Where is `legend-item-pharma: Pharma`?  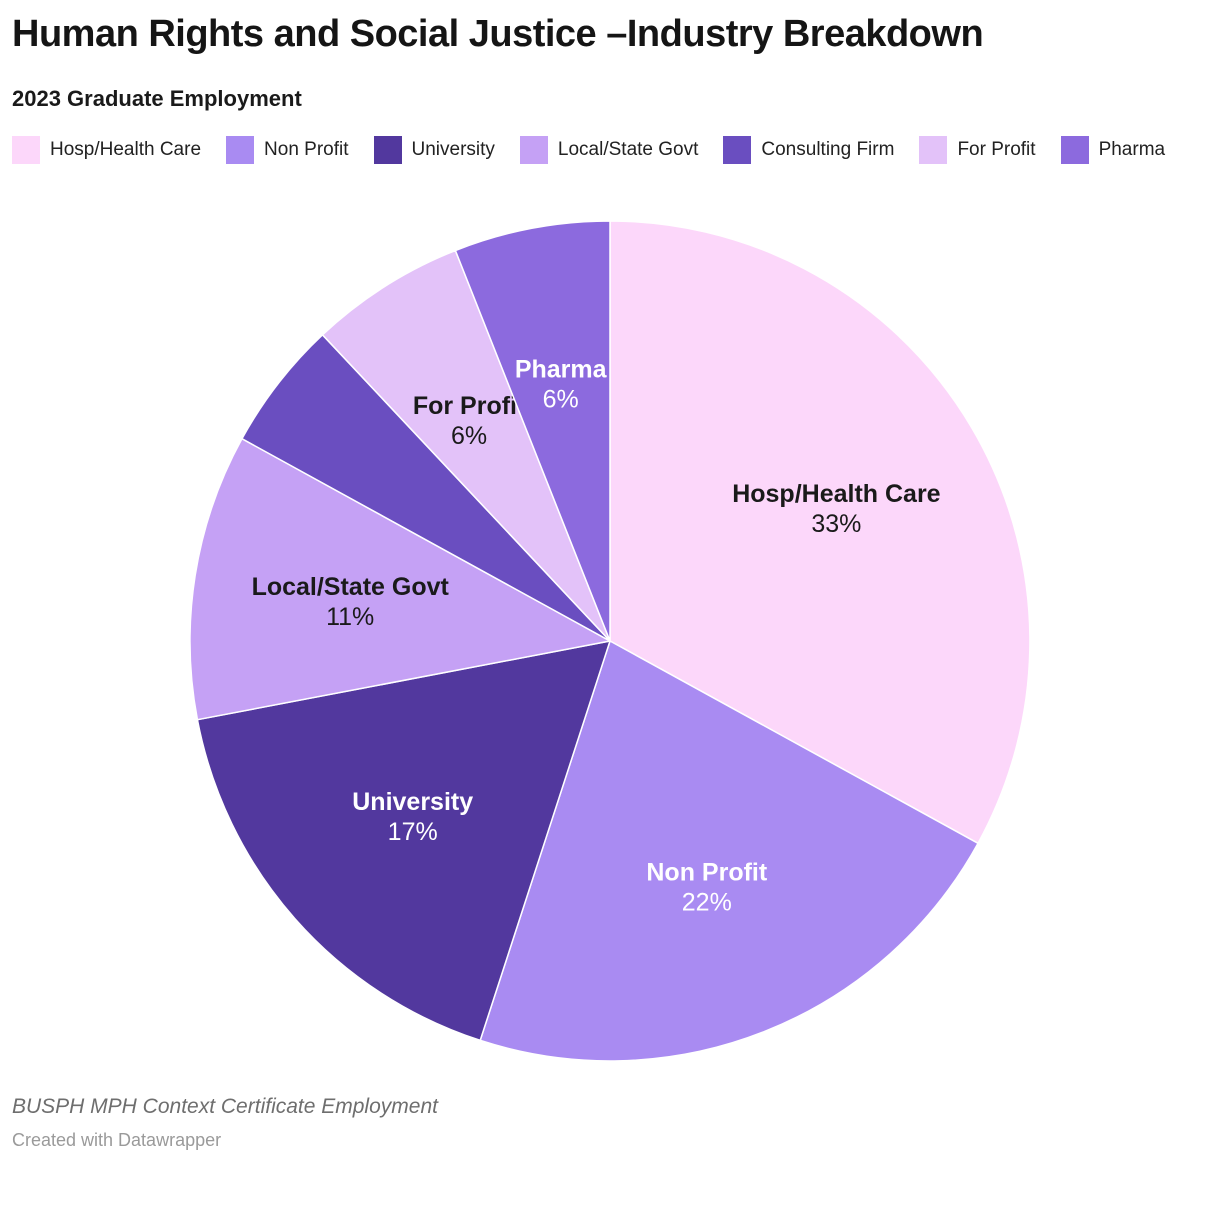
legend-item-pharma: Pharma is located at coordinates (1113, 149).